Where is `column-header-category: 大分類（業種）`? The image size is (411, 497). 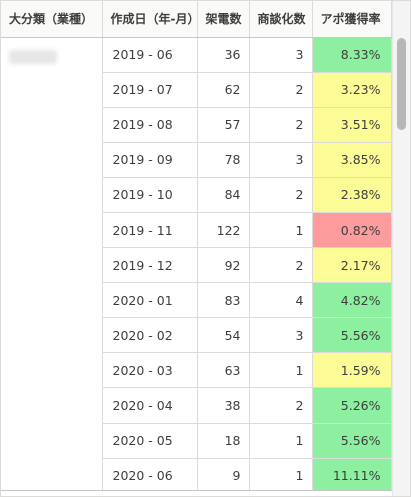
column-header-category: 大分類（業種） is located at coordinates (52, 19).